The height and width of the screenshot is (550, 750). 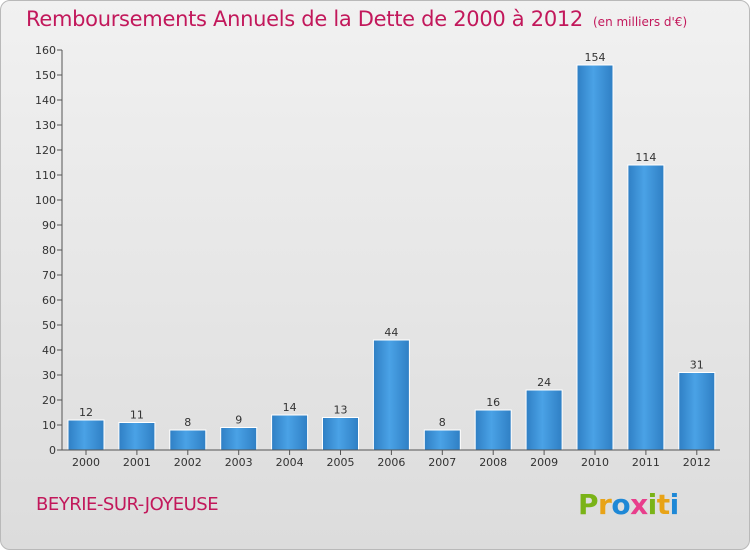 I want to click on y-tick-label: 10, so click(x=49, y=425).